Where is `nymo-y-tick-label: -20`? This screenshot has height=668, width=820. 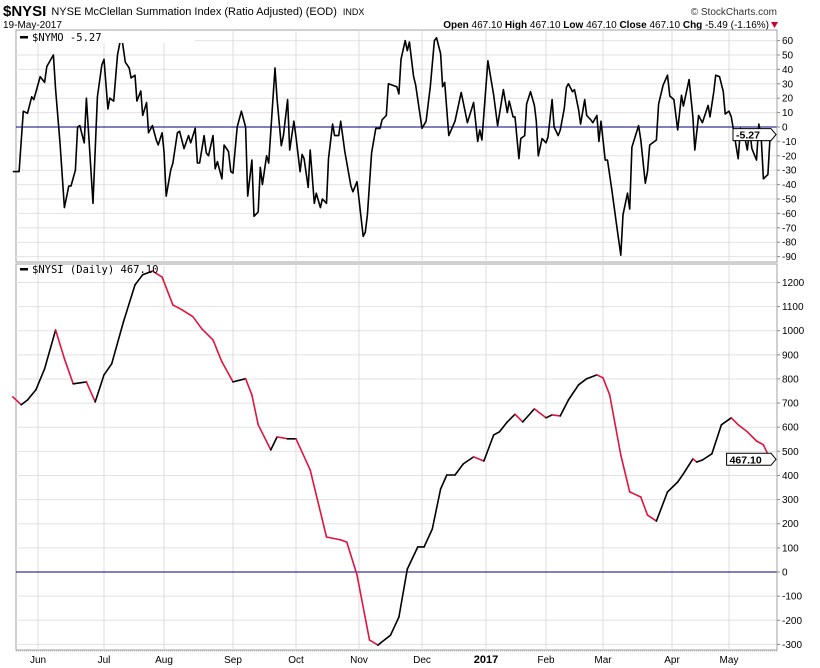 nymo-y-tick-label: -20 is located at coordinates (789, 156).